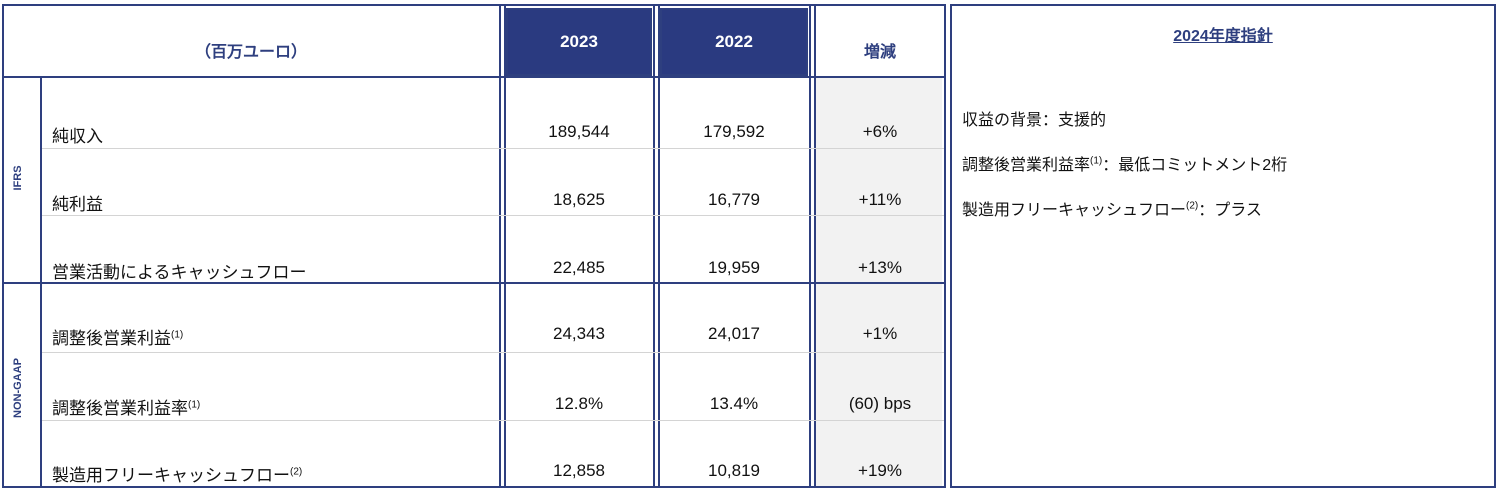 The height and width of the screenshot is (494, 1500). I want to click on change-value: +19%, so click(880, 470).